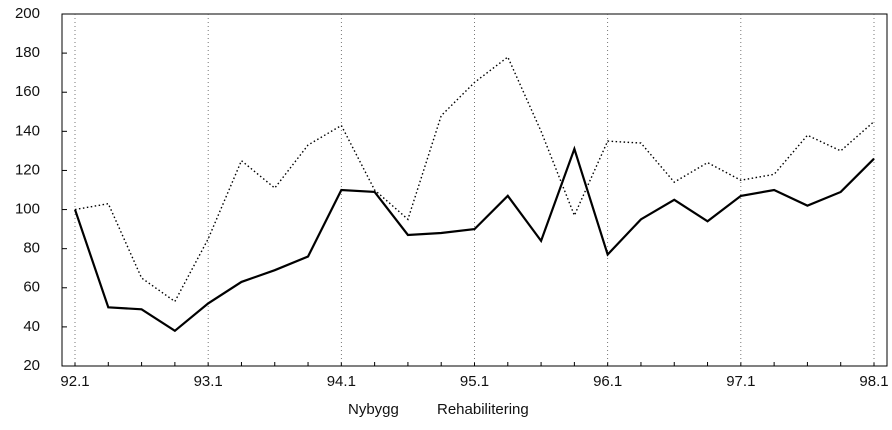 This screenshot has height=430, width=892. I want to click on y-tick-label: 80, so click(31, 248).